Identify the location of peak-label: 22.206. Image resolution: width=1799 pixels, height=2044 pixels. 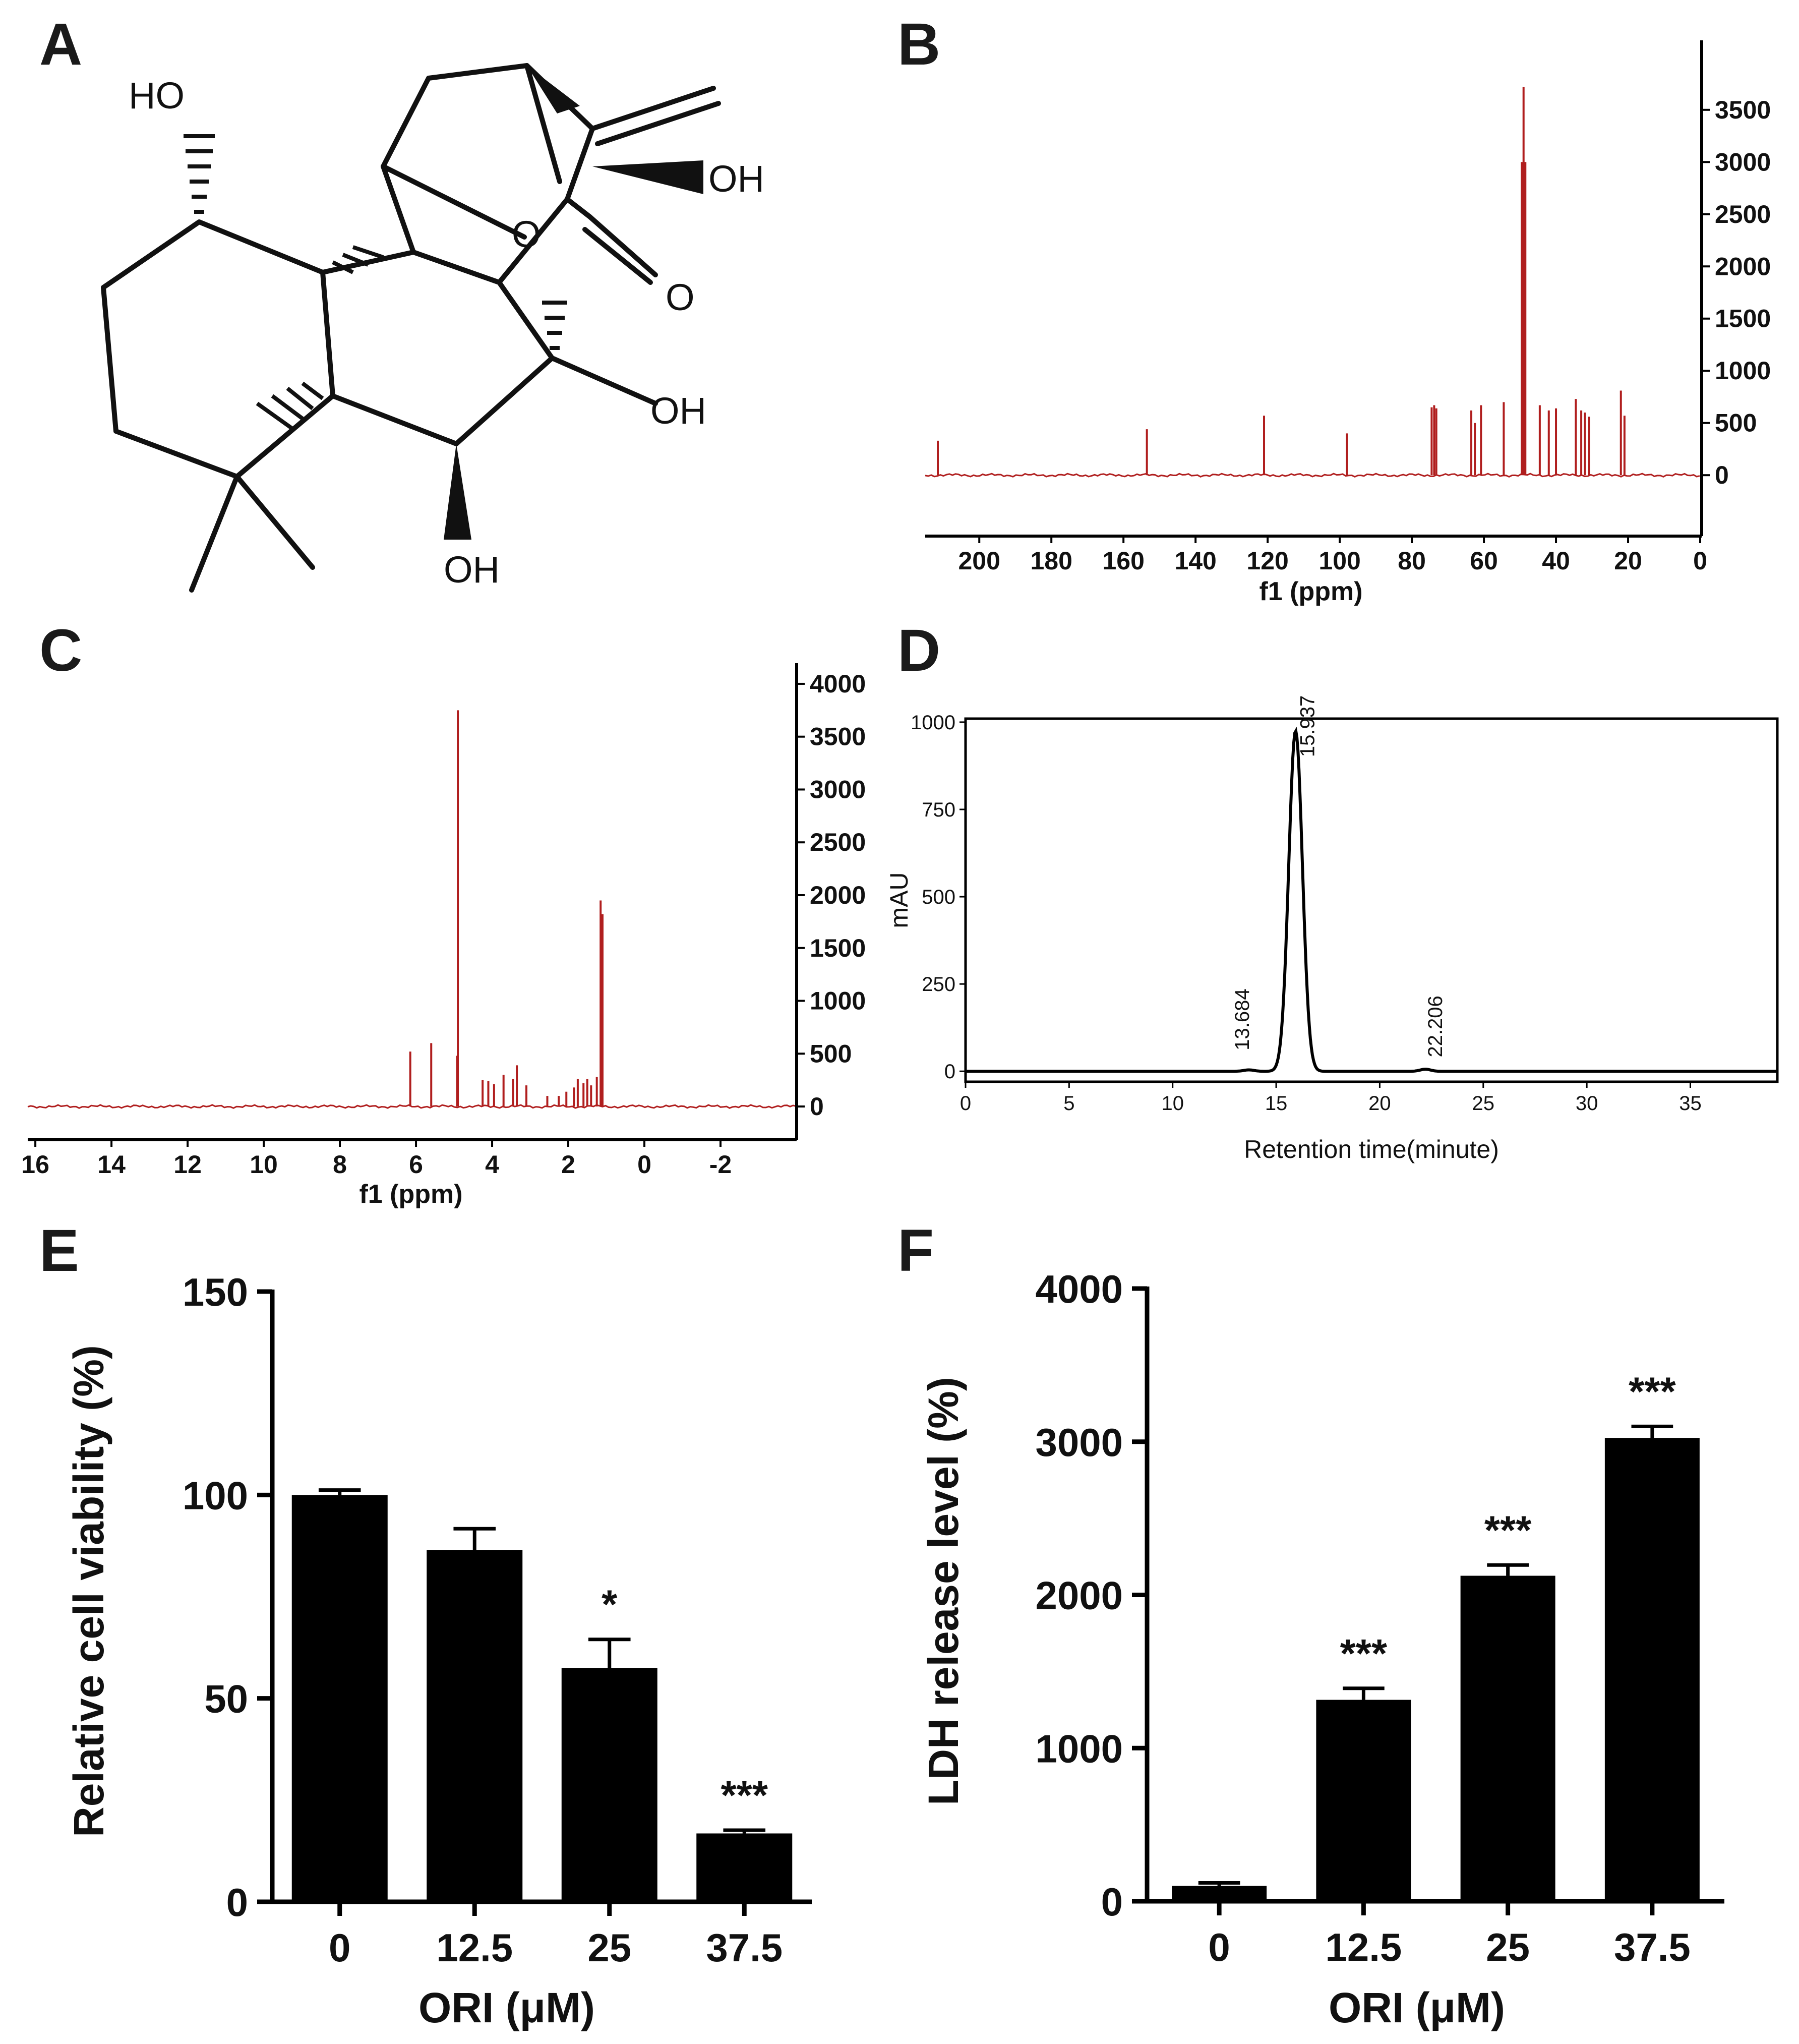
(1435, 1026).